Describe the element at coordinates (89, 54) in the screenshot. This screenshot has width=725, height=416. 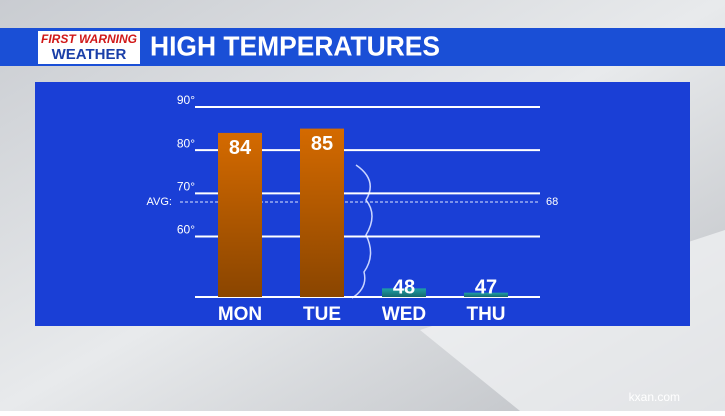
I see `logo-bottom: WEATHER` at that location.